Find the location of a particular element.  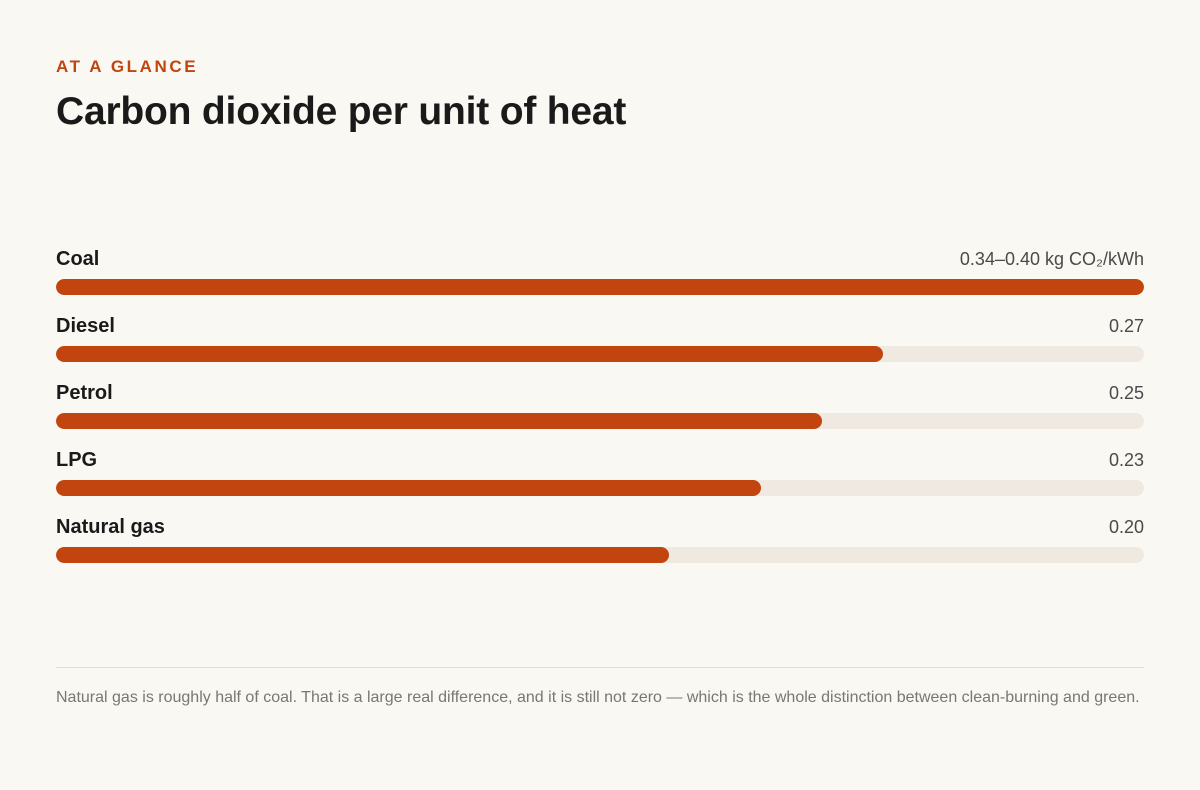

bar-row-coal: Coal 0.34–0.40 kg CO₂/kWh is located at coordinates (600, 279).